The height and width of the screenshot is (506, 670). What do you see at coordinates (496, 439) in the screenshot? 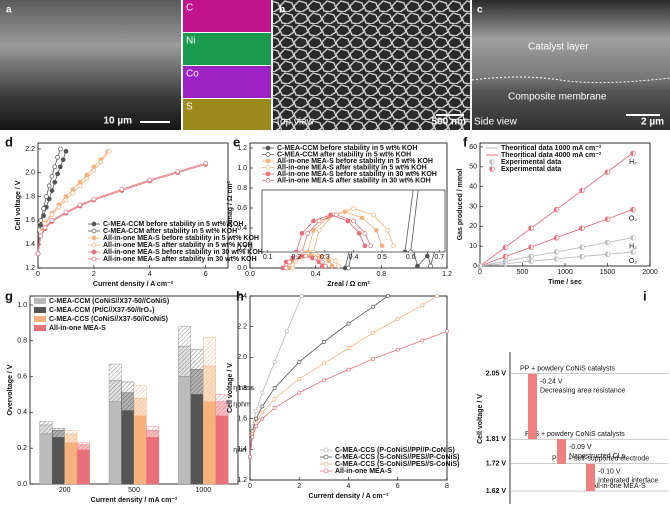
I see `level-label: 1.81 V` at bounding box center [496, 439].